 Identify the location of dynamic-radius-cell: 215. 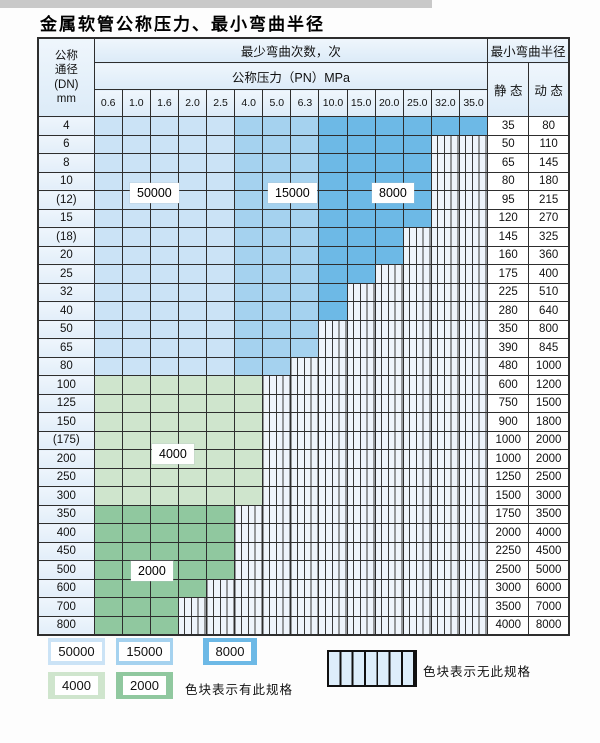
(549, 200).